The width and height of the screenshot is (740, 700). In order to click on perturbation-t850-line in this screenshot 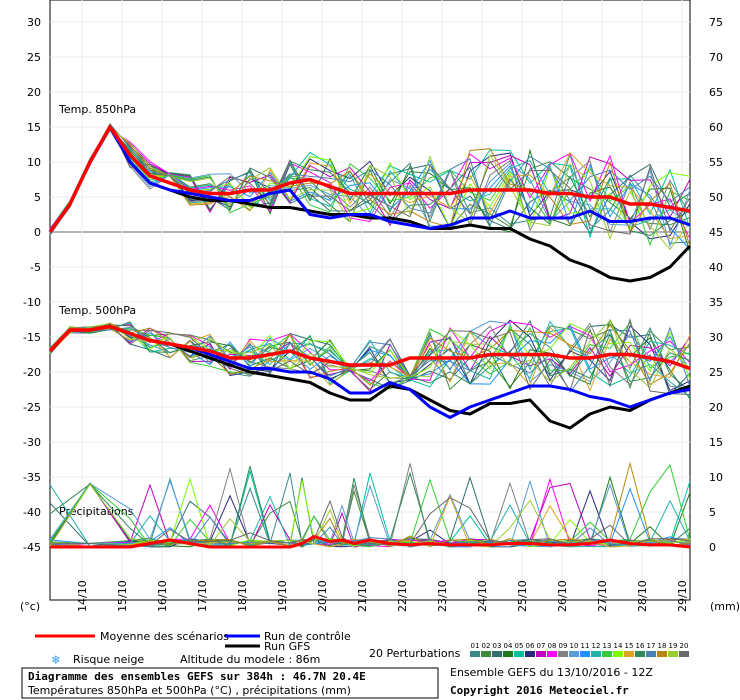, I will do `click(370, 182)`.